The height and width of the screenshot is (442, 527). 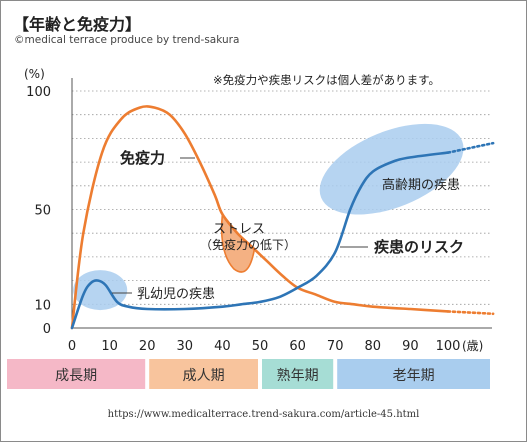 I want to click on stage-label: 熟年期, so click(x=298, y=376).